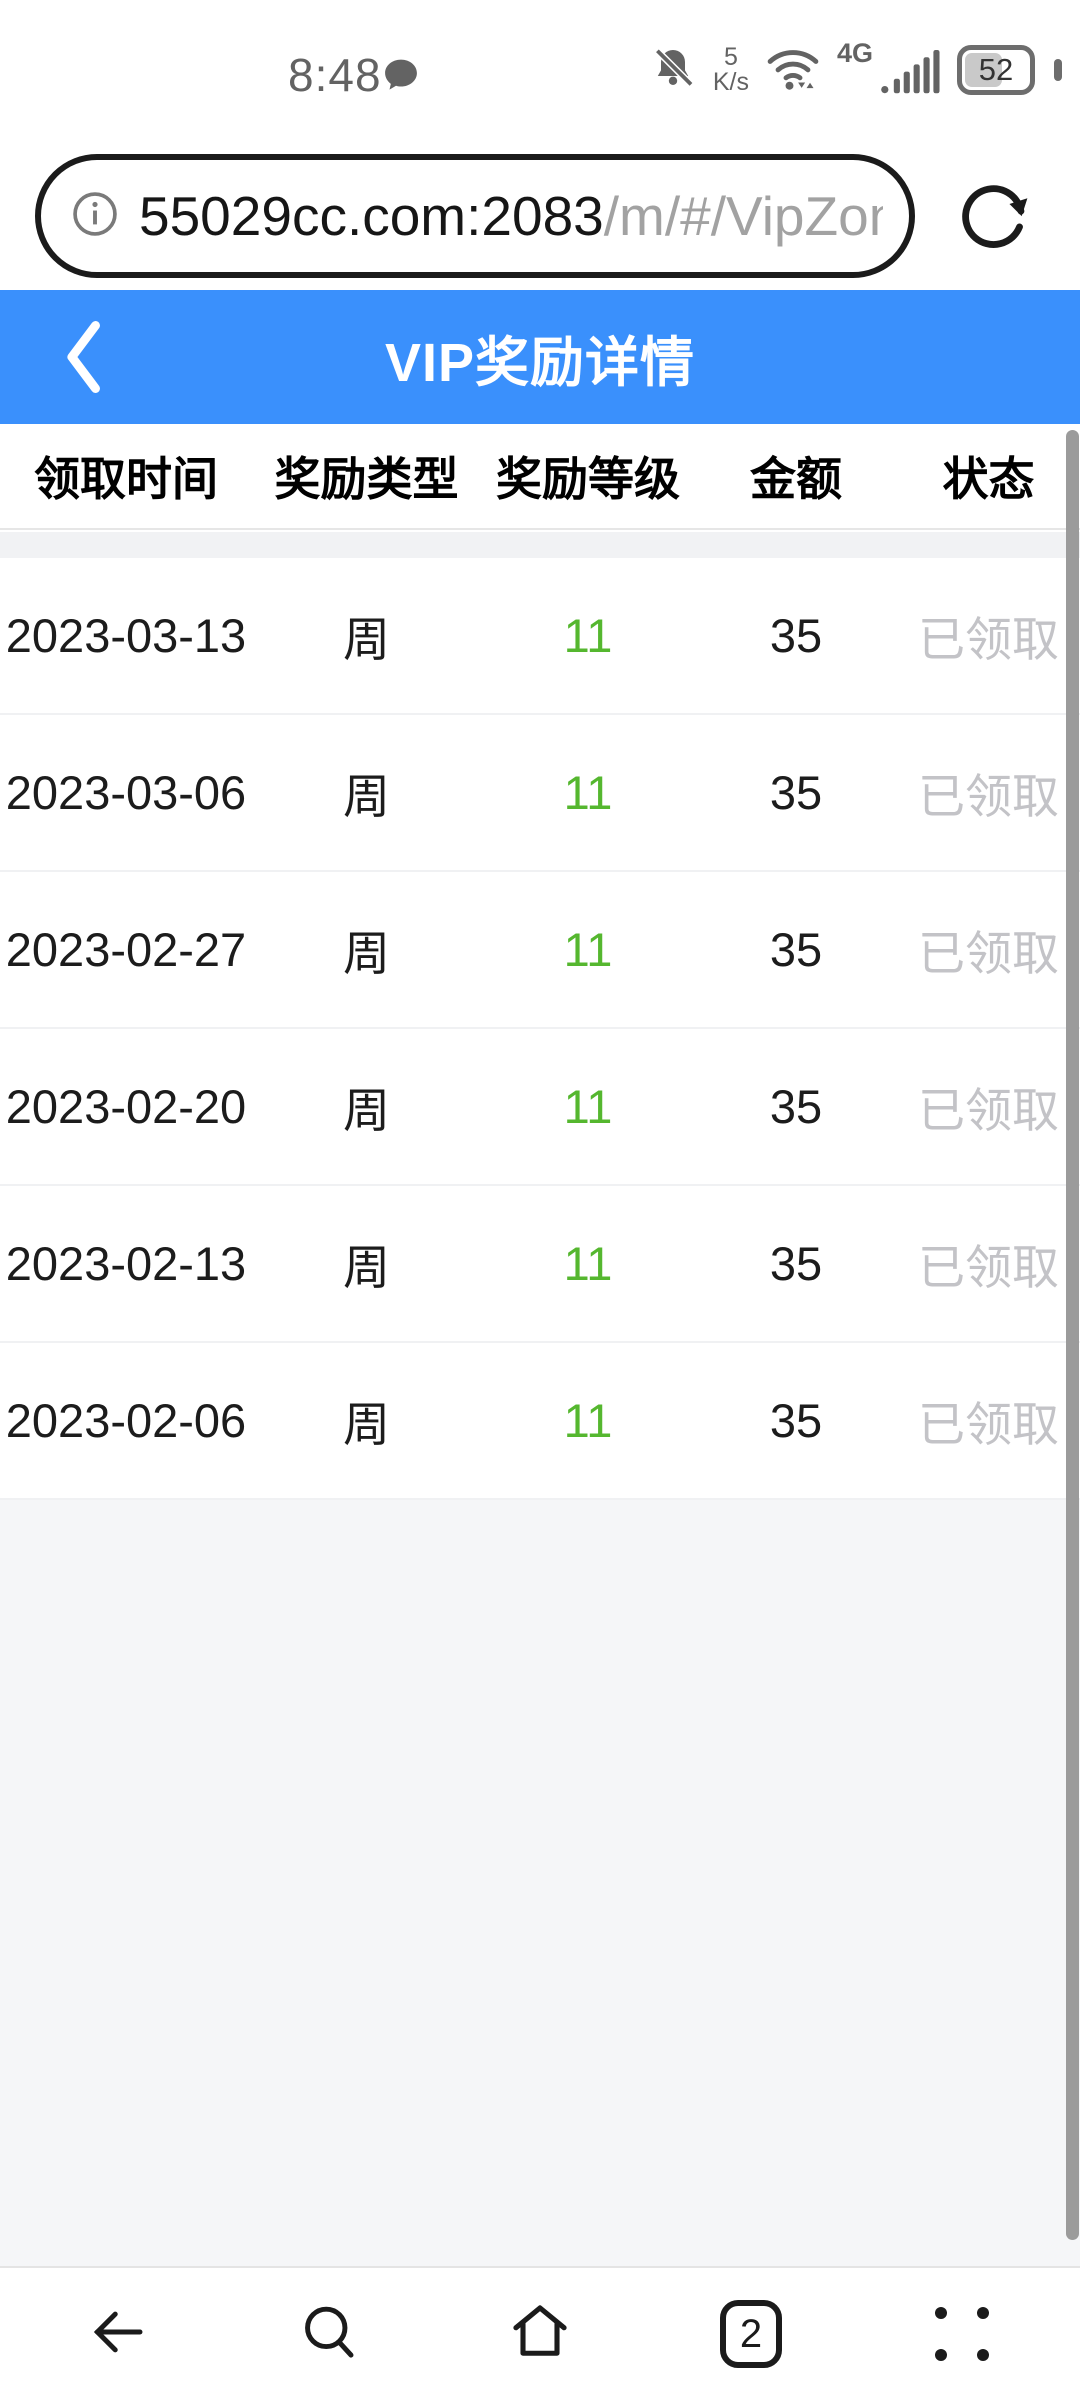 The image size is (1080, 2400). I want to click on bell-muted-icon, so click(673, 70).